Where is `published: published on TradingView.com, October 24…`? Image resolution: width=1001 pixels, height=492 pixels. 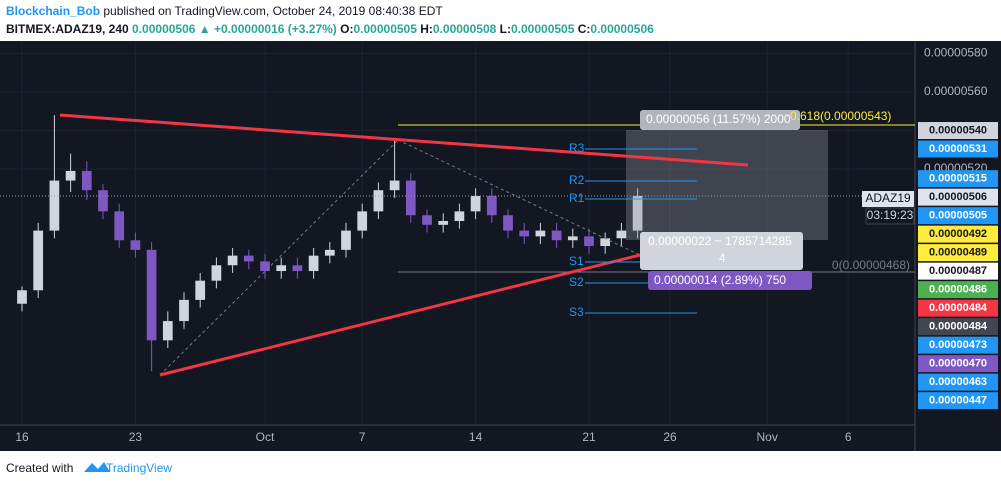 published: published on TradingView.com, October 24… is located at coordinates (271, 11).